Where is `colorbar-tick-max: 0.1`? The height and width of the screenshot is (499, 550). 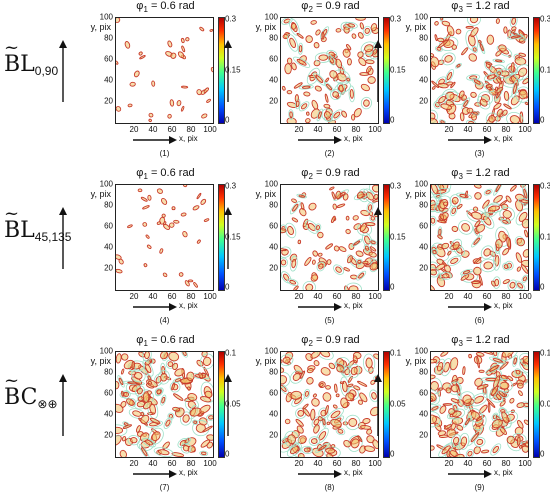 colorbar-tick-max: 0.1 is located at coordinates (231, 353).